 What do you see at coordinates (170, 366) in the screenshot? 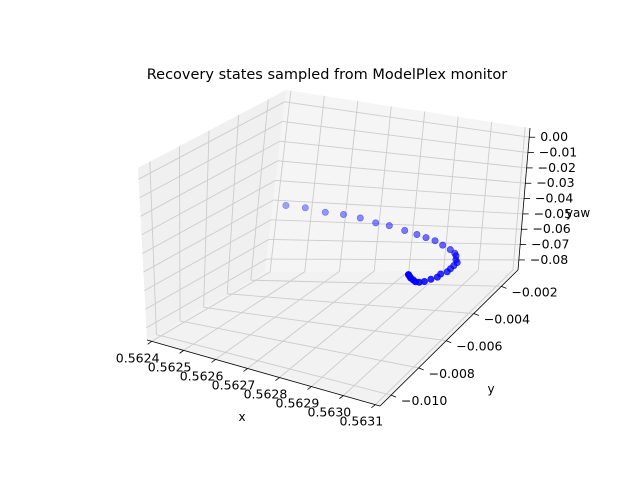
I see `x-tick-label: 0.5625` at bounding box center [170, 366].